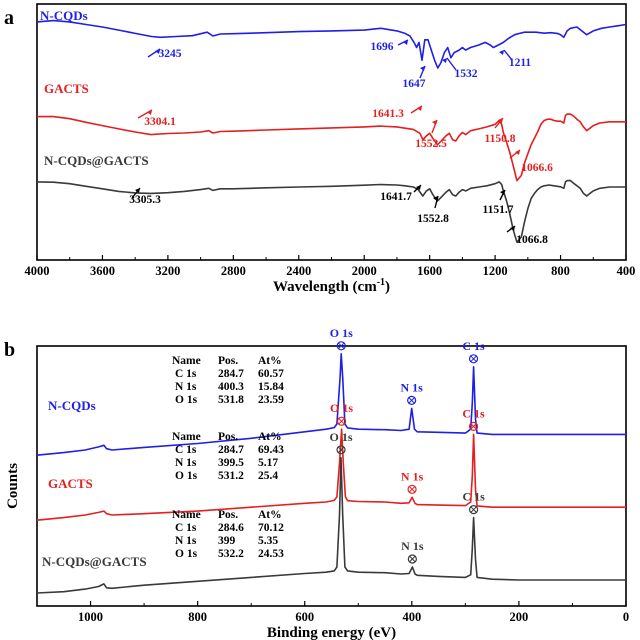 The width and height of the screenshot is (640, 640). What do you see at coordinates (271, 528) in the screenshot?
I see `table-cell: 70.12` at bounding box center [271, 528].